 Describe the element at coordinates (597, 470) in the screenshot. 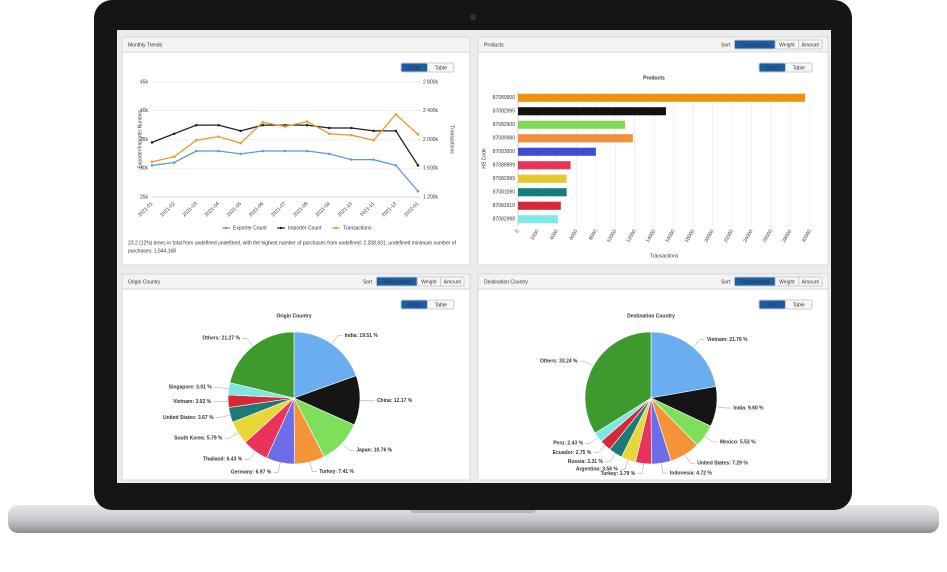

I see `slice-label: Argentina: 3.56 %` at that location.